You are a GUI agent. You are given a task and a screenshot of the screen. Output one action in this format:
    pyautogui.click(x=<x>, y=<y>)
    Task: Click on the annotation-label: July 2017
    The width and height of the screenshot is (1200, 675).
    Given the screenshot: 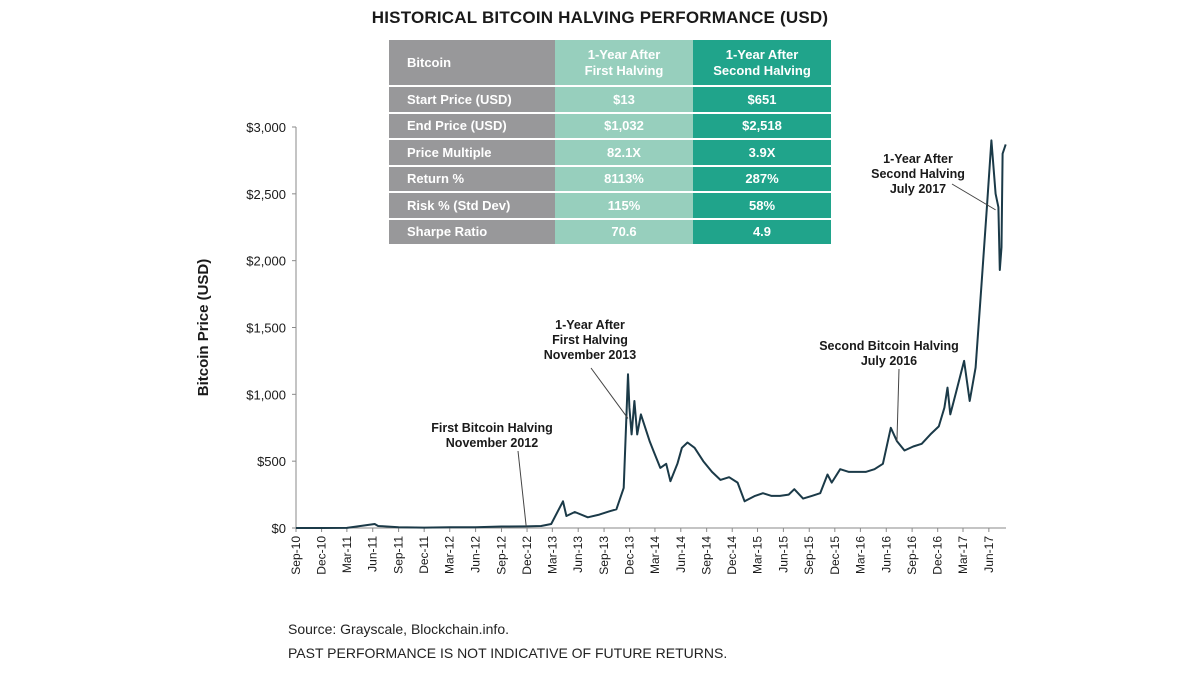 What is the action you would take?
    pyautogui.click(x=918, y=189)
    